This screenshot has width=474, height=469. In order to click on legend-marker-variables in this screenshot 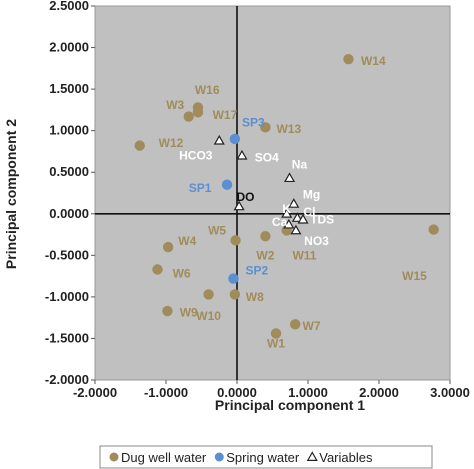, I will do `click(312, 456)`.